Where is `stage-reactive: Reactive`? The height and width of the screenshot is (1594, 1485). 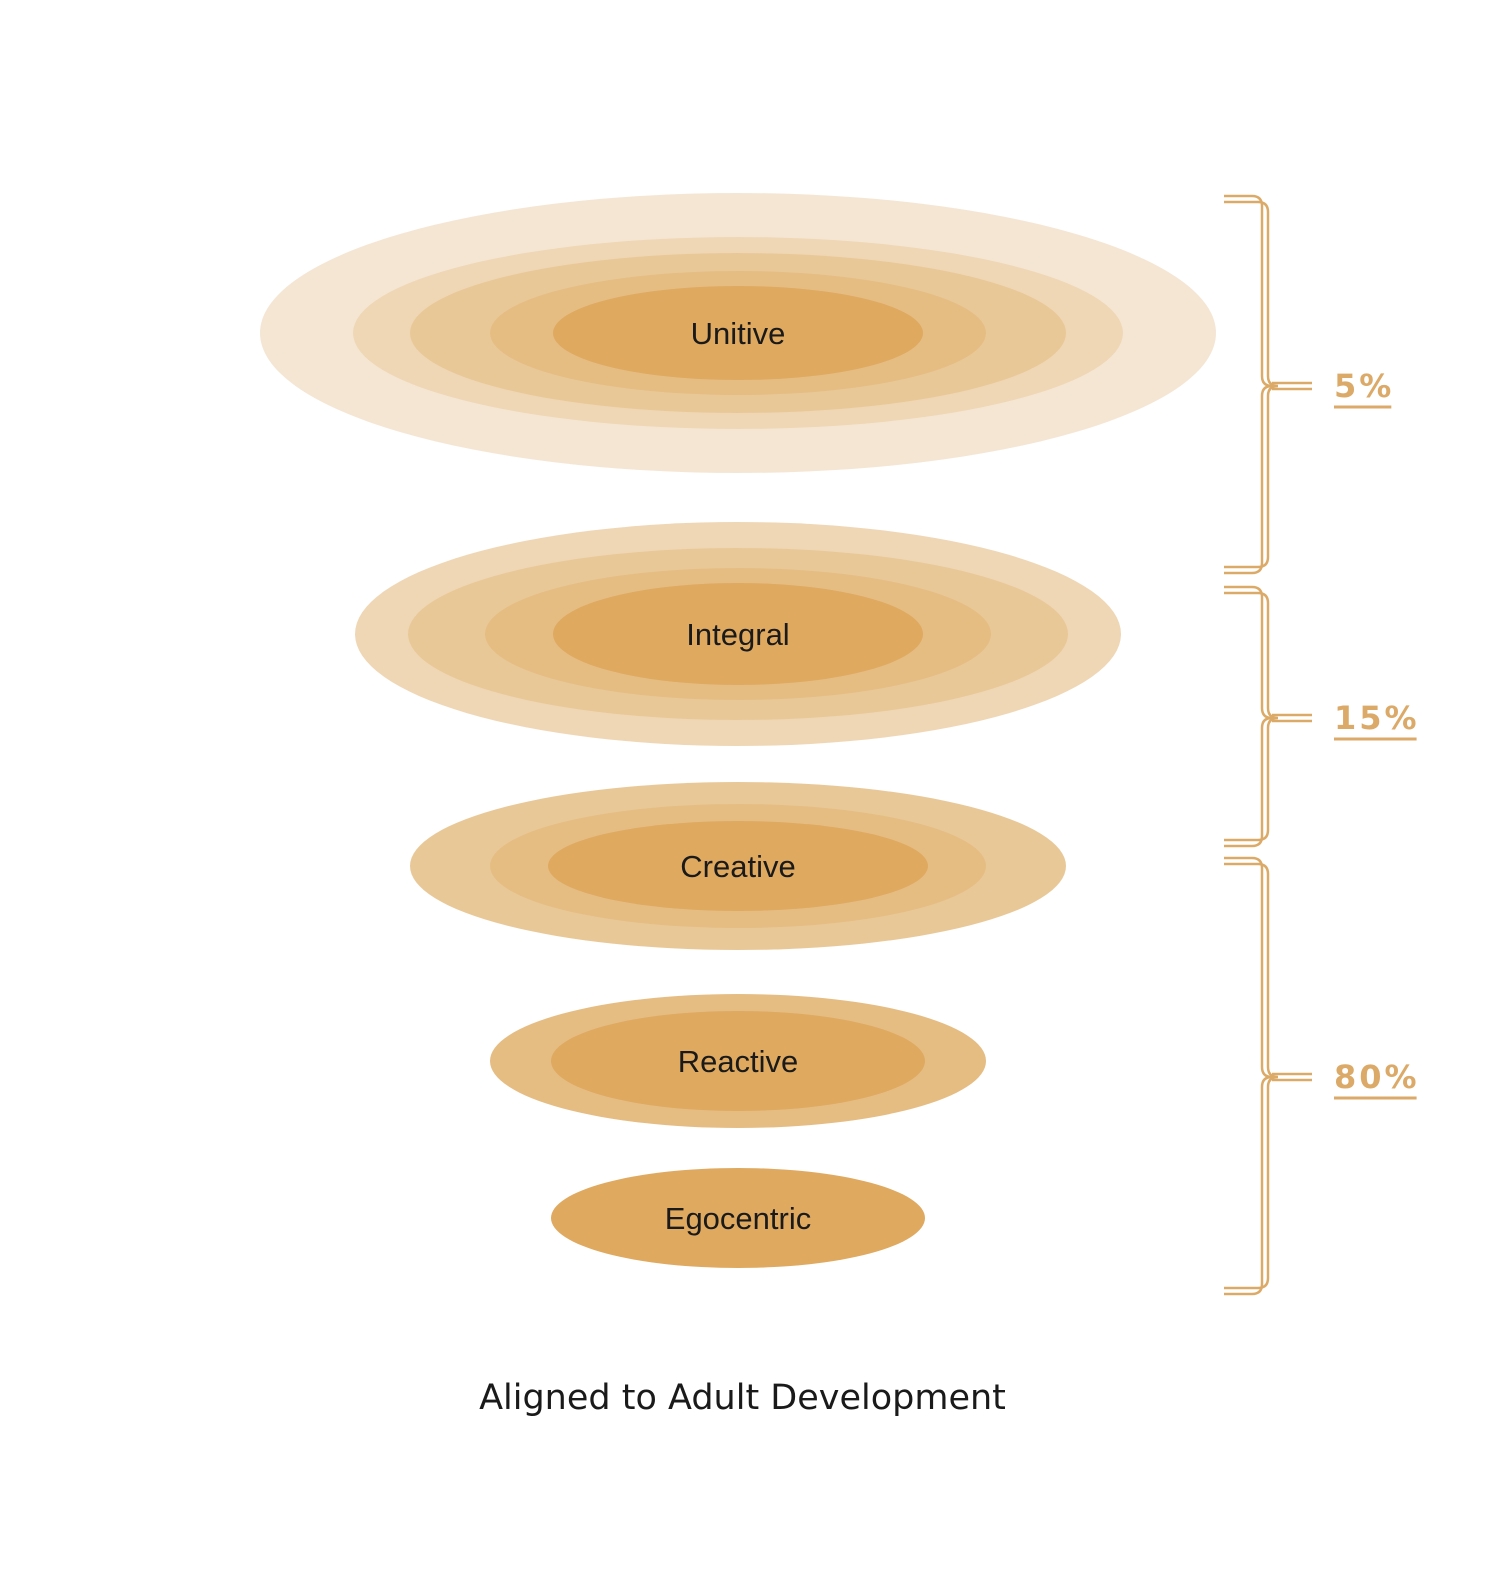 stage-reactive: Reactive is located at coordinates (738, 1061).